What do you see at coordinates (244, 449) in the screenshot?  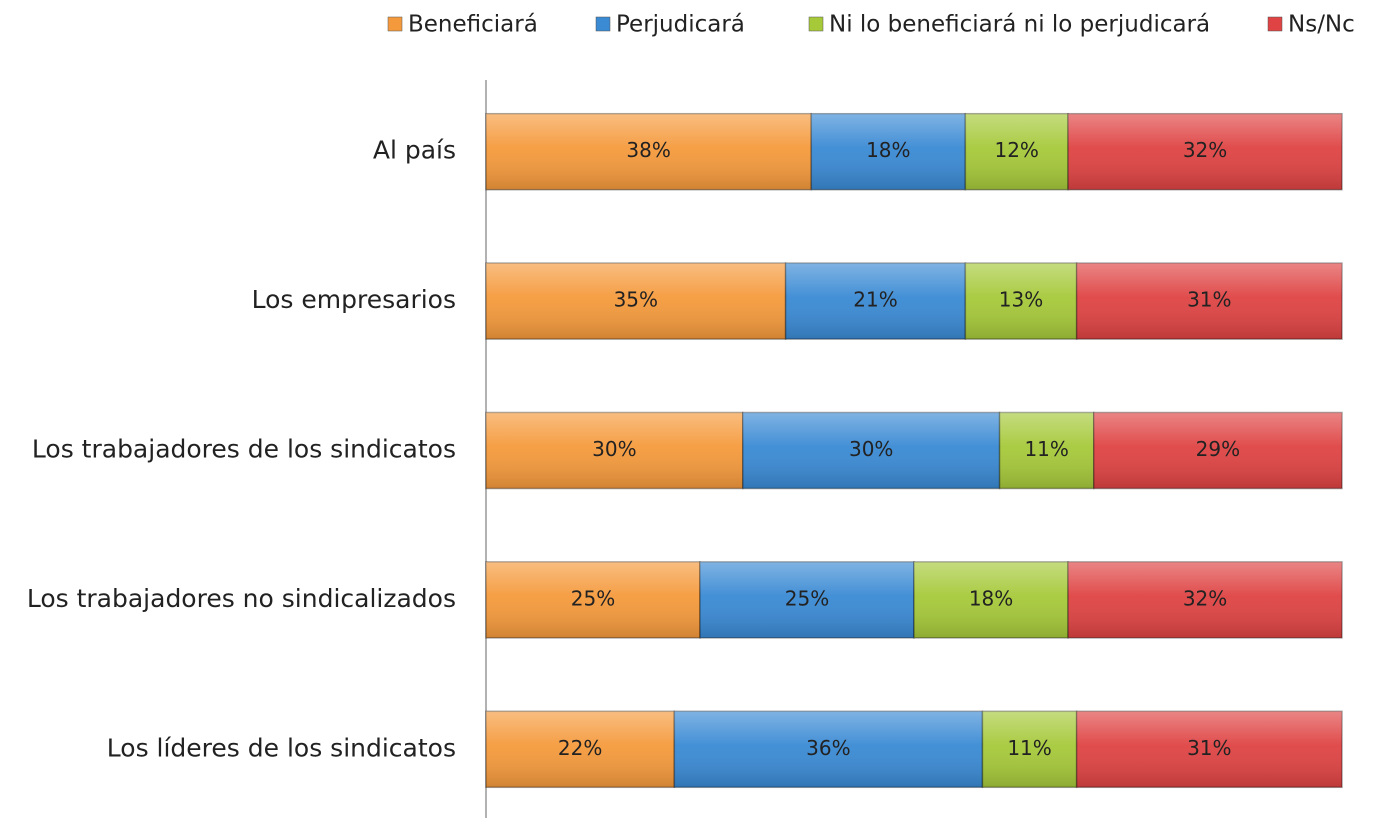 I see `category-label: Los trabajadores de los sindicatos` at bounding box center [244, 449].